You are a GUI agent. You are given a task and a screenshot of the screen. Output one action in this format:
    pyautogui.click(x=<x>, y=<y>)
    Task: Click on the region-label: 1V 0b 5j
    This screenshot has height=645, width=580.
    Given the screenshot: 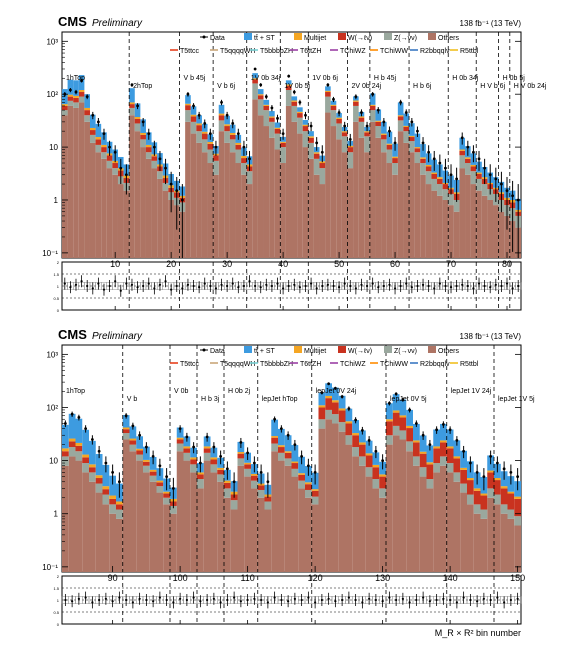 What is the action you would take?
    pyautogui.click(x=297, y=86)
    